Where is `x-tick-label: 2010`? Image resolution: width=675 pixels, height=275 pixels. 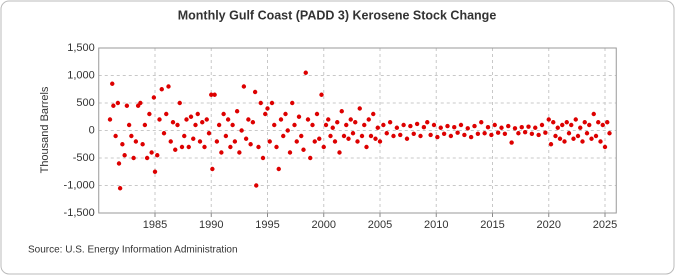
x-tick-label: 2010 is located at coordinates (436, 225).